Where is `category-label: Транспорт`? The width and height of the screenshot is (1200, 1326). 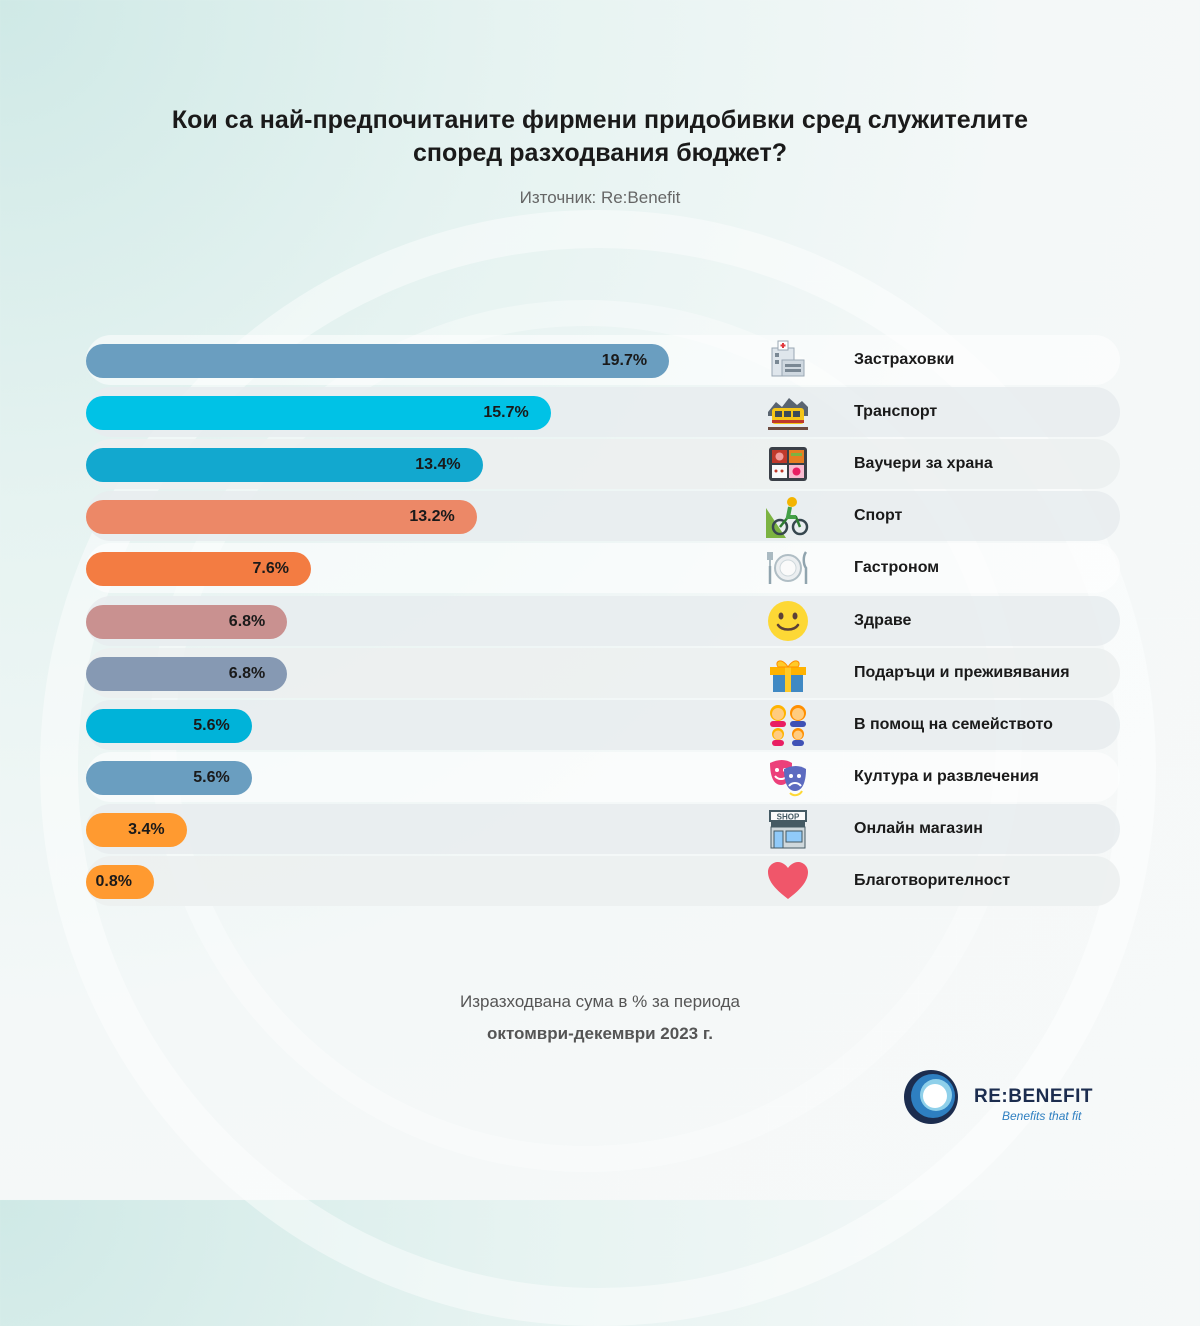 category-label: Транспорт is located at coordinates (896, 412).